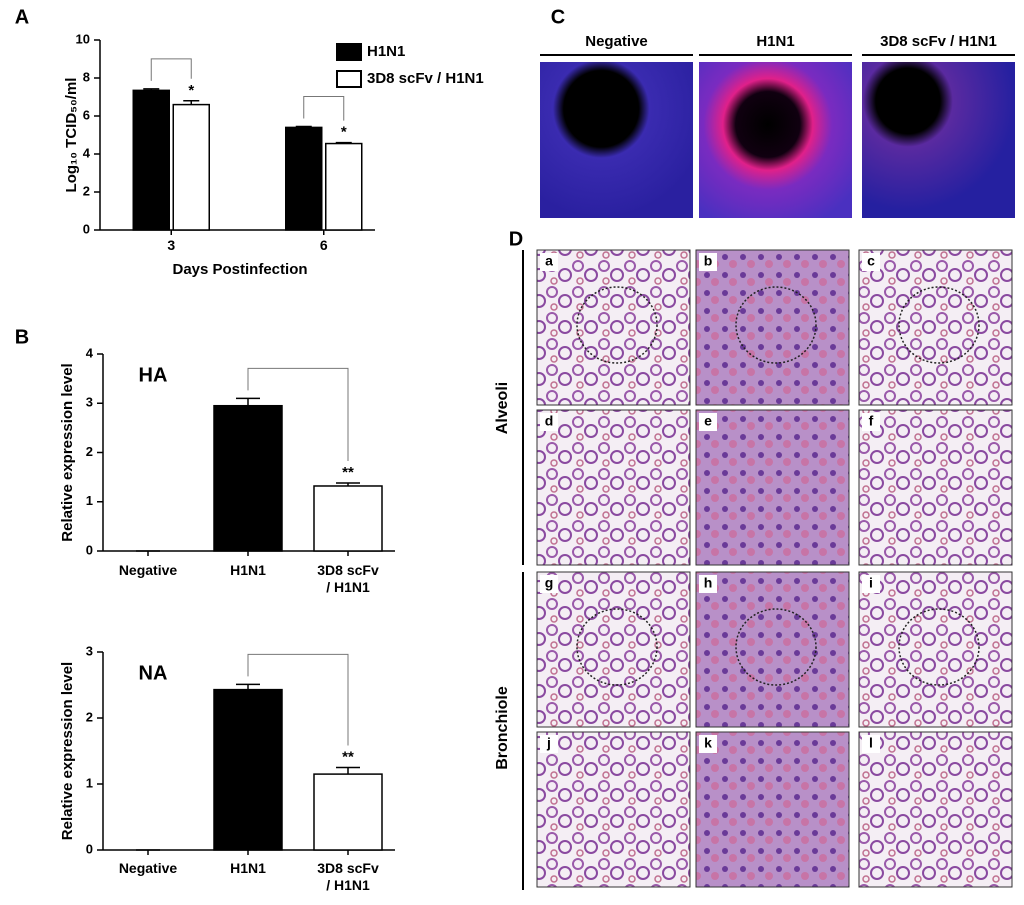  What do you see at coordinates (502, 408) in the screenshot?
I see `row-label: Alveoli` at bounding box center [502, 408].